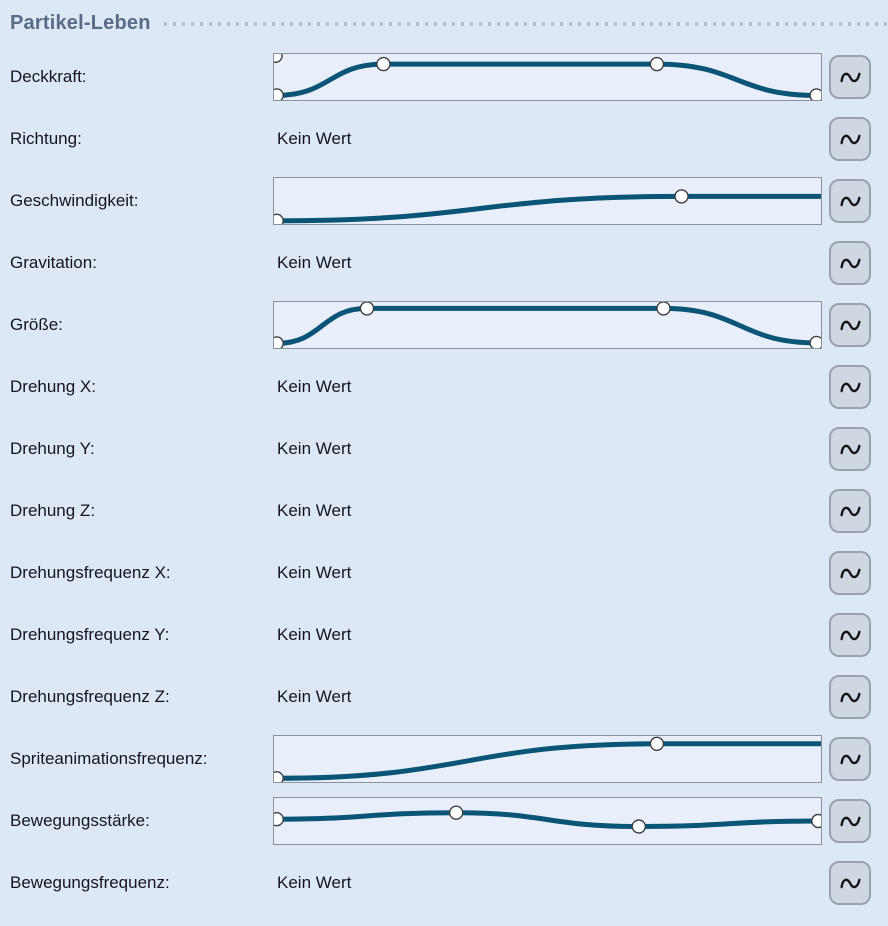 The image size is (888, 926). I want to click on row: Bewegungsfrequenz: Kein Wert, so click(444, 883).